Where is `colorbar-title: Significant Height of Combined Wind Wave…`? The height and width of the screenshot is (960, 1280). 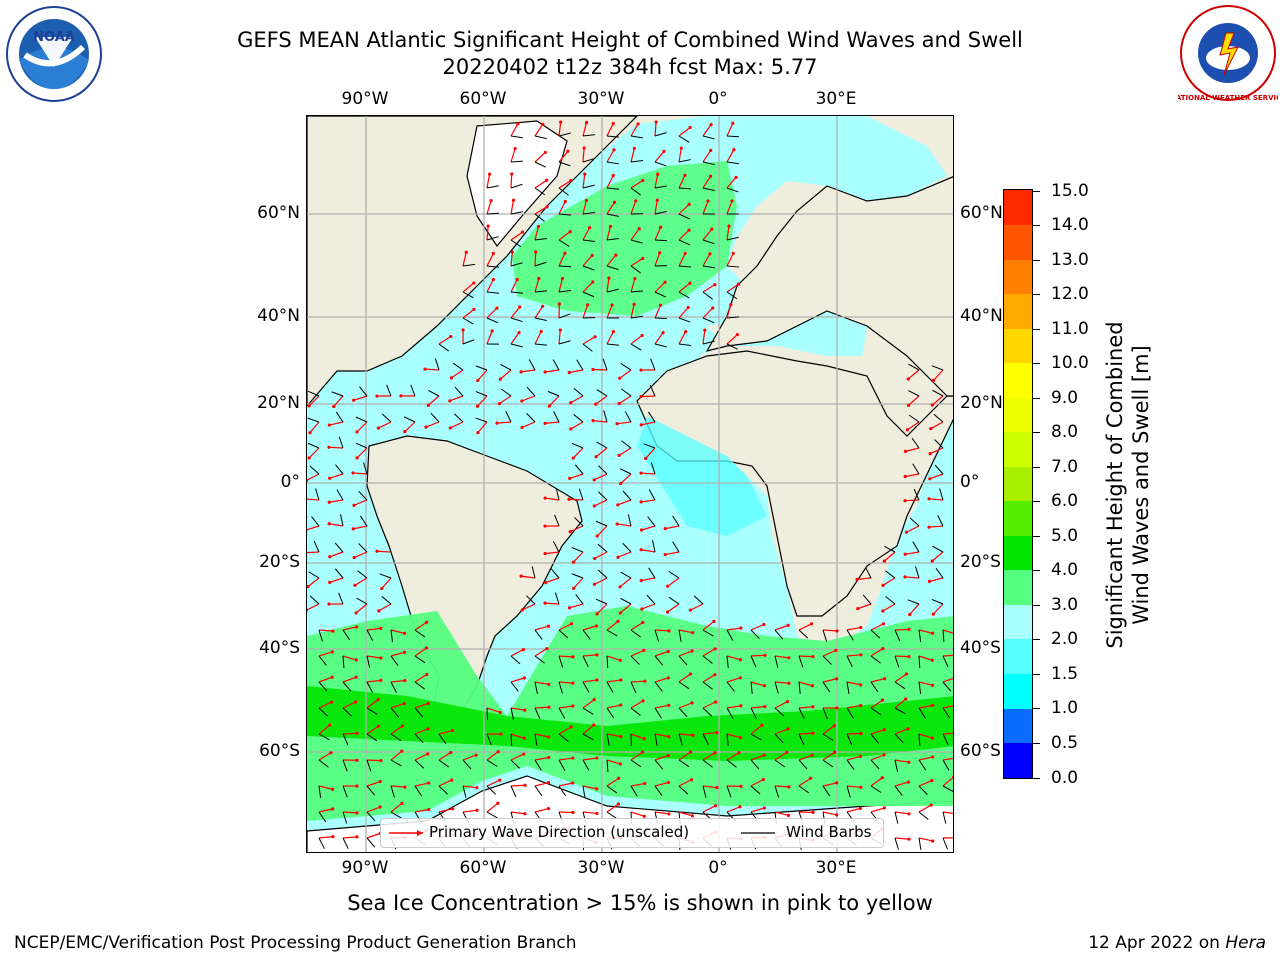 colorbar-title: Significant Height of Combined Wind Wave… is located at coordinates (1128, 485).